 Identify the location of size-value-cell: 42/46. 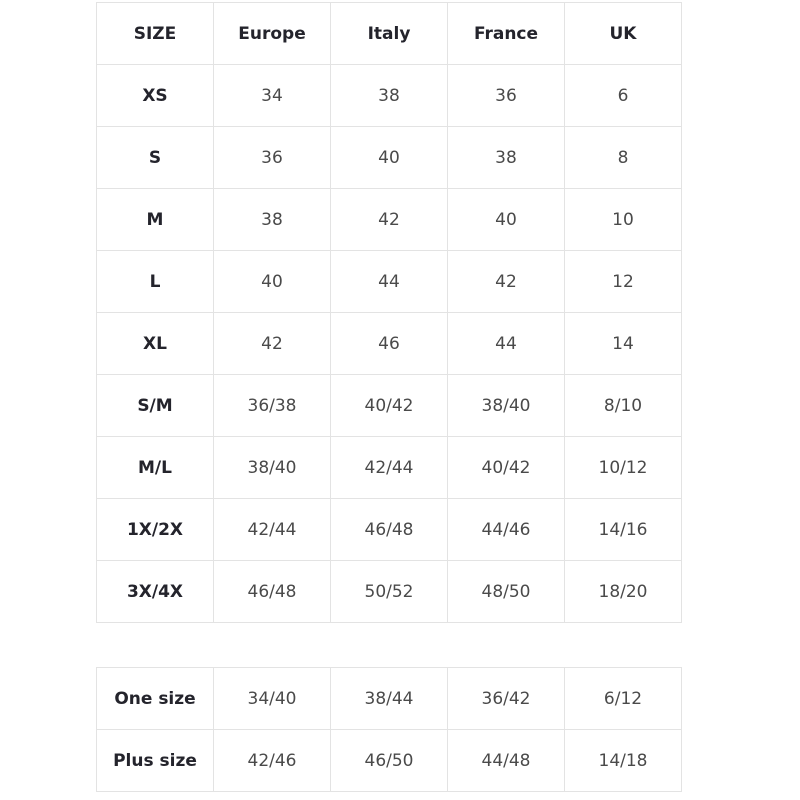
(272, 760).